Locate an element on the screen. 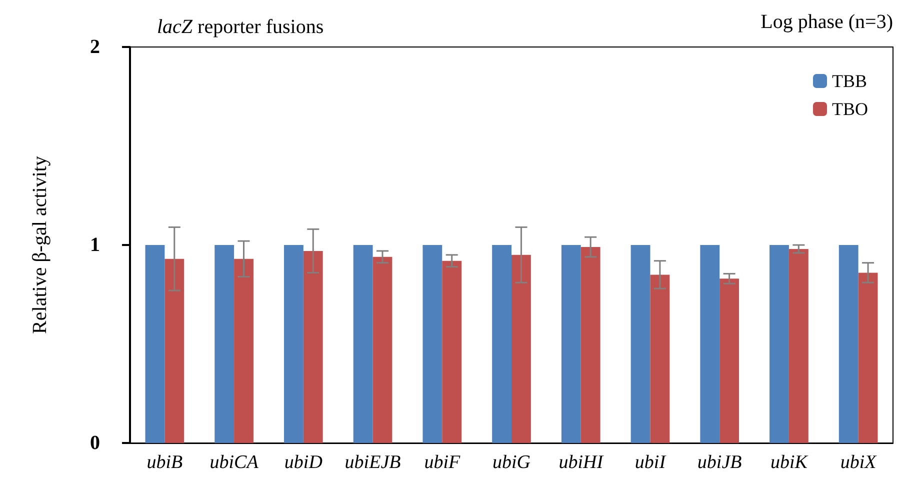 This screenshot has height=479, width=908. x-tick-label: ubiCA is located at coordinates (234, 462).